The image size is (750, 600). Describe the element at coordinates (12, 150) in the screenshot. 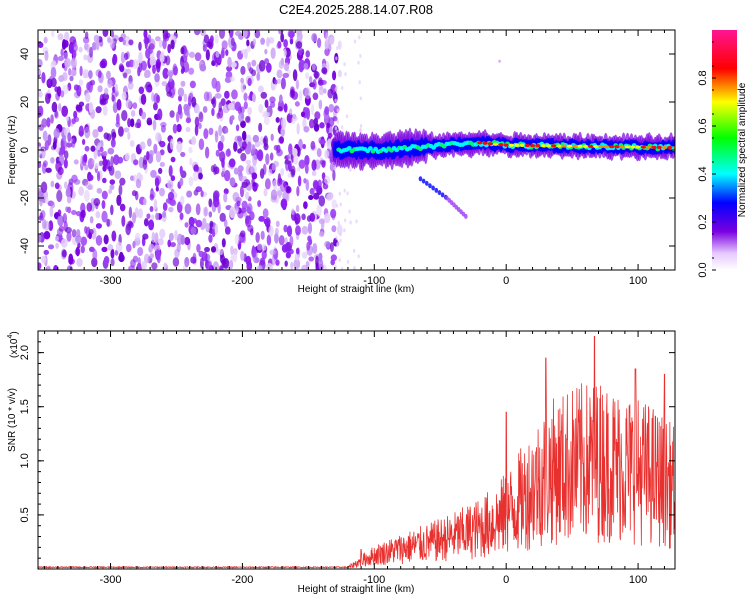

I see `spectrogram-y-label: Frequency (Hz)` at that location.